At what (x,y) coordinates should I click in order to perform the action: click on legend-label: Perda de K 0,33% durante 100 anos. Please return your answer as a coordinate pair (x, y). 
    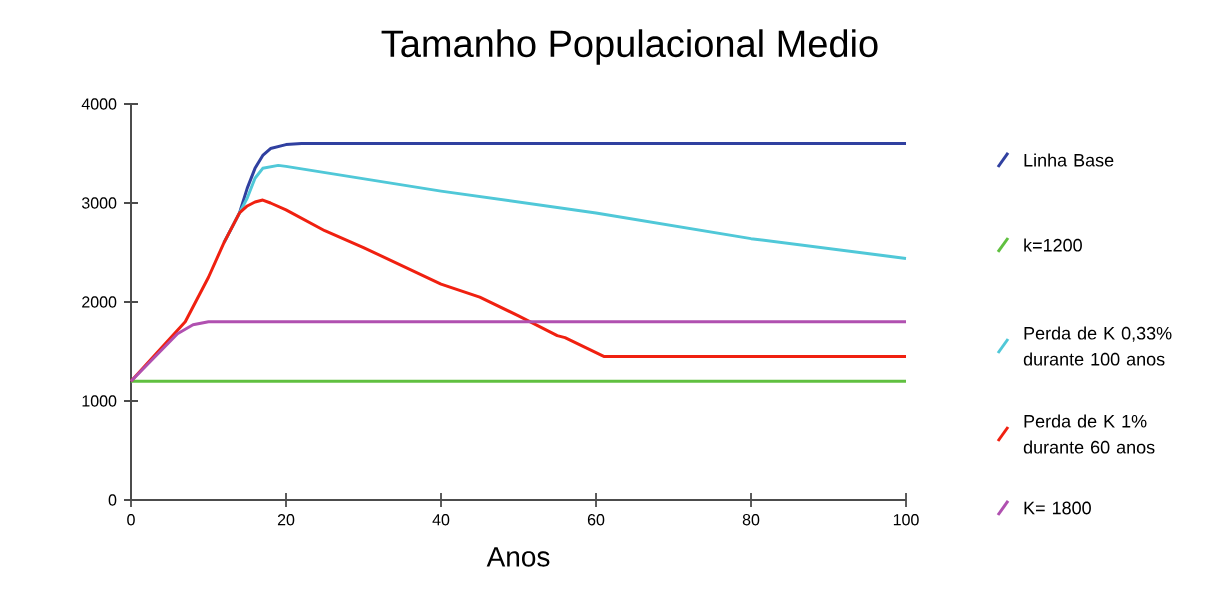
    Looking at the image, I should click on (1097, 346).